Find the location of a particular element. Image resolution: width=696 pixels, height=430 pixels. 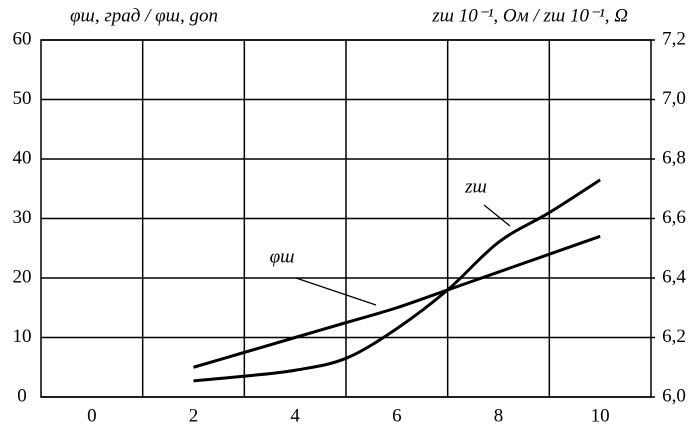

y-axis-label: φш, град / φш, gon is located at coordinates (144, 15).